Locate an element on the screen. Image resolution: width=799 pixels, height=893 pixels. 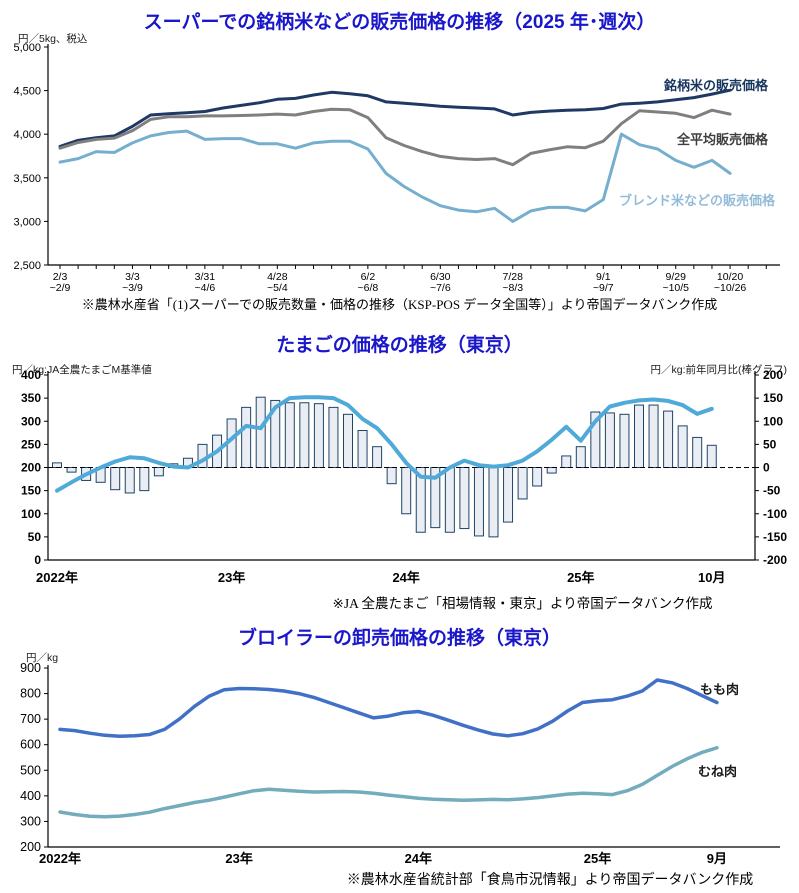
rice-y-tick-label: 5,000 is located at coordinates (27, 48).